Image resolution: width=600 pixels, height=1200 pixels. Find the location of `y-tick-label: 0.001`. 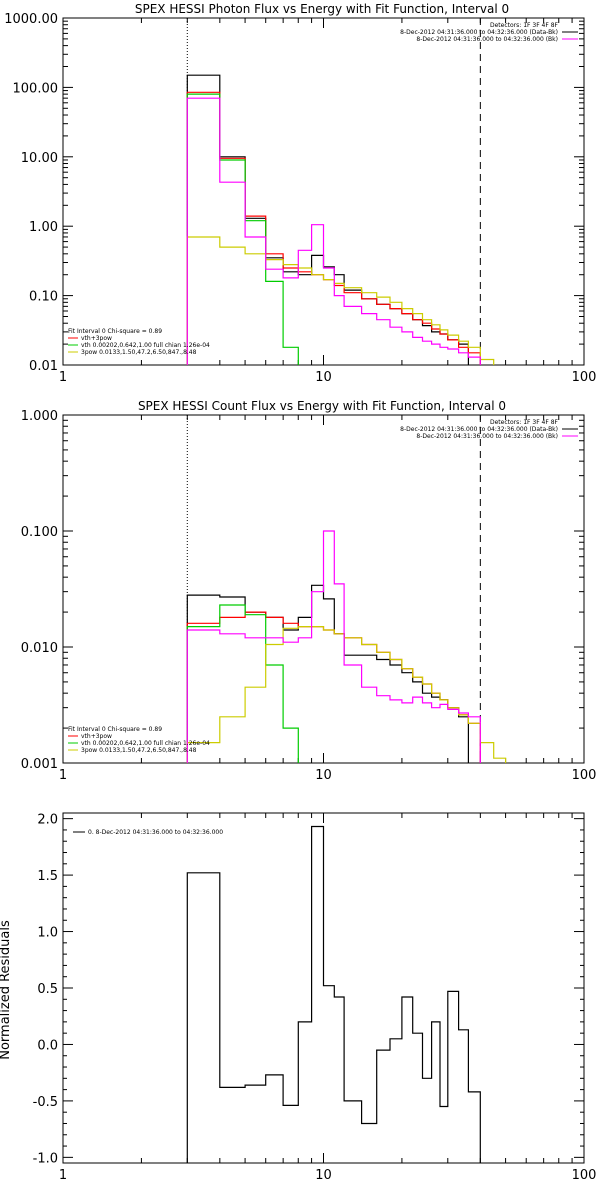

y-tick-label: 0.001 is located at coordinates (39, 764).